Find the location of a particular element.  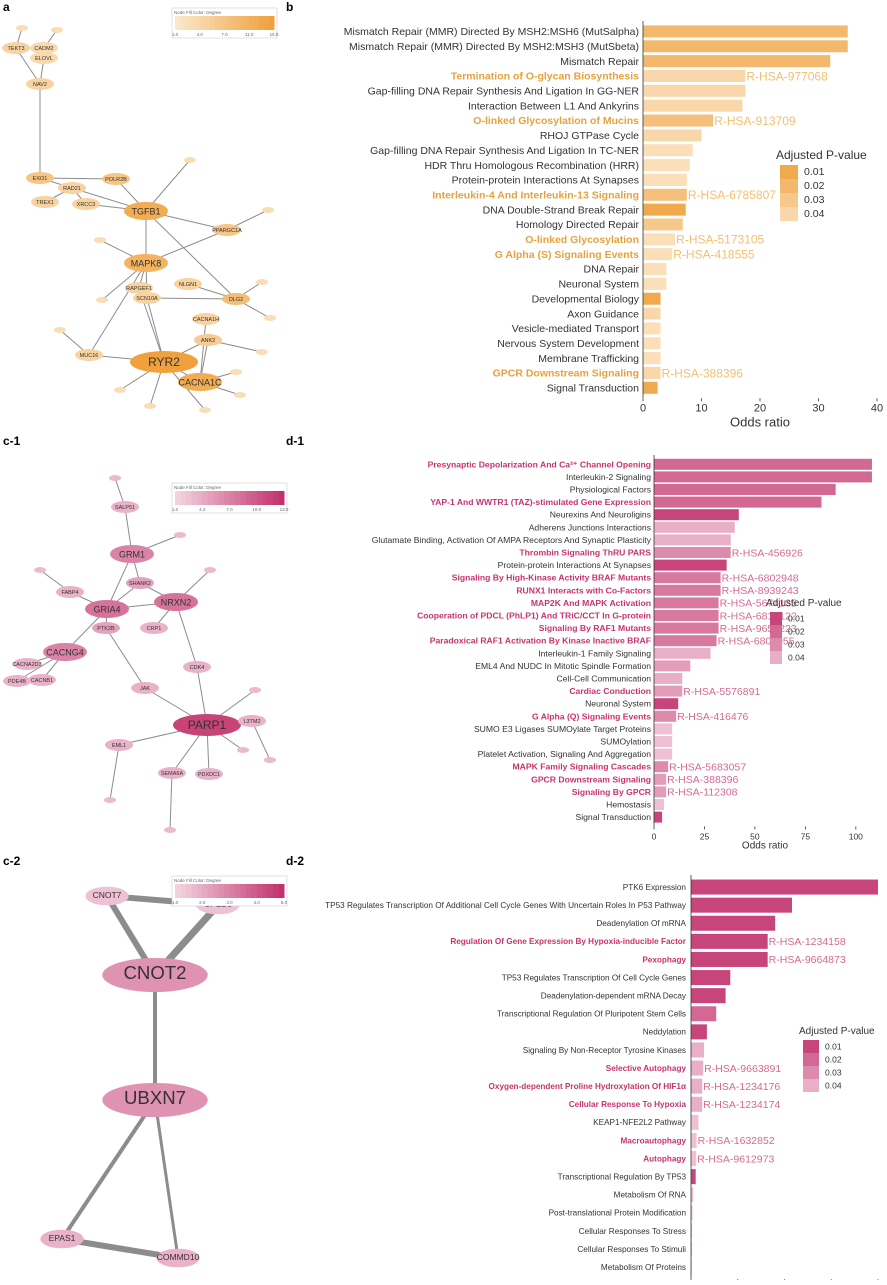

category-label: O-linked Glycosylation of Mucins is located at coordinates (556, 121).